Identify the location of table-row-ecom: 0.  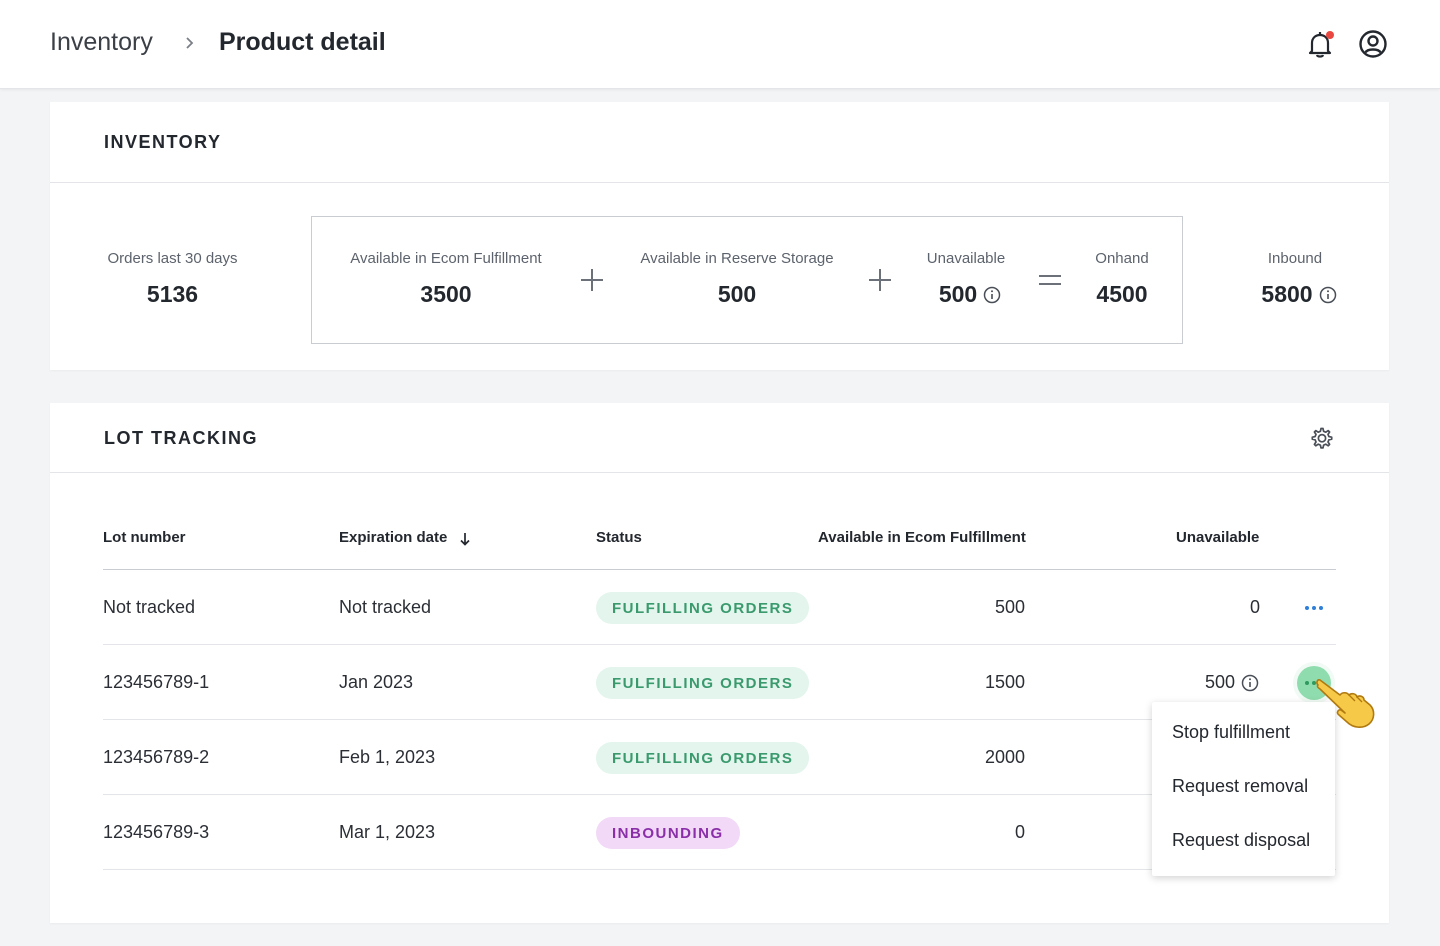
(1019, 832).